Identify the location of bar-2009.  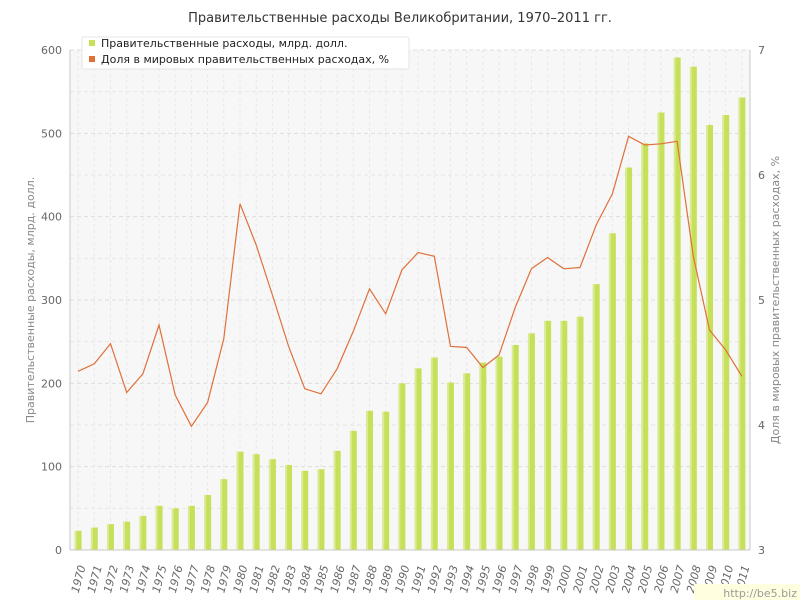
(710, 337).